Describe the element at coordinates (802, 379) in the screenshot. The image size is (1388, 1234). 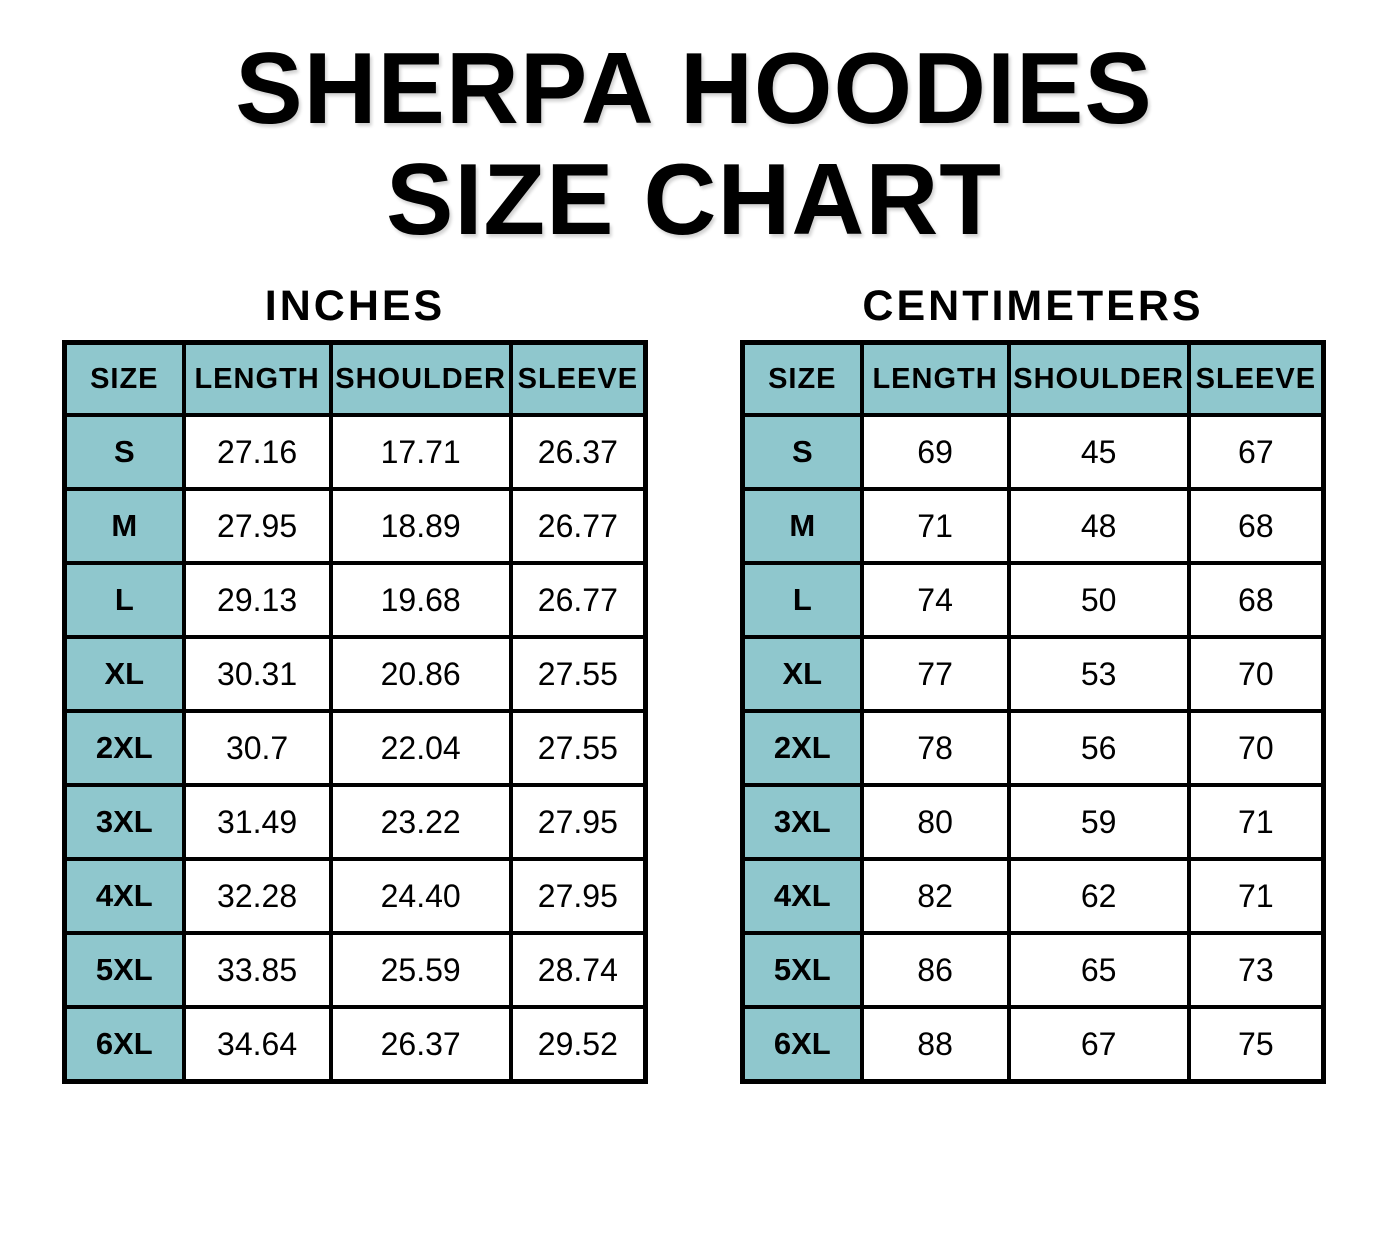
I see `column-header-size: SIZE` at that location.